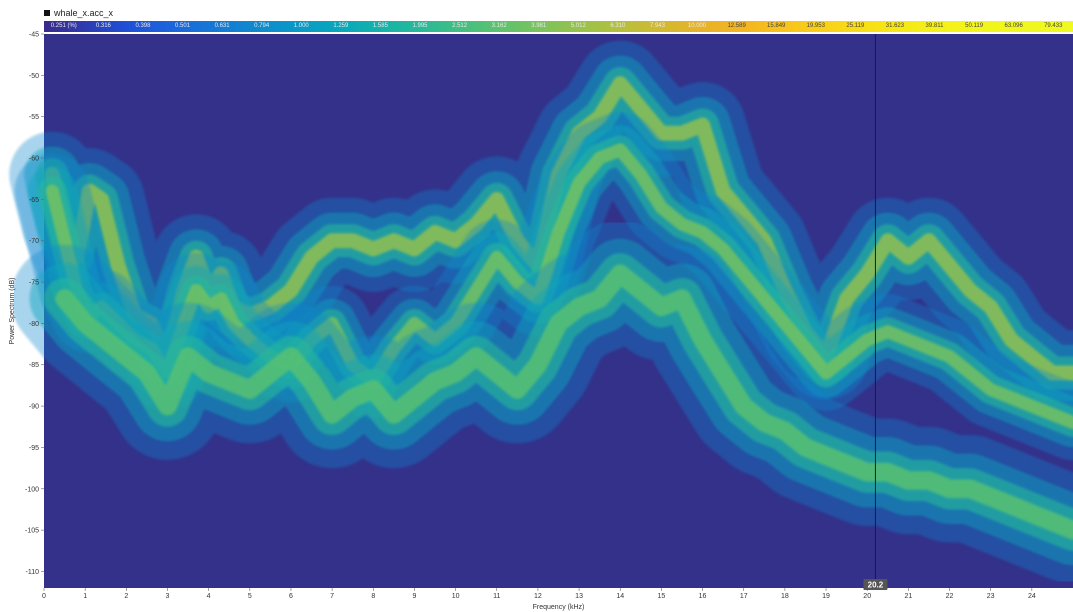 This screenshot has height=612, width=1073. Describe the element at coordinates (744, 596) in the screenshot. I see `x-tick-label: 17` at that location.